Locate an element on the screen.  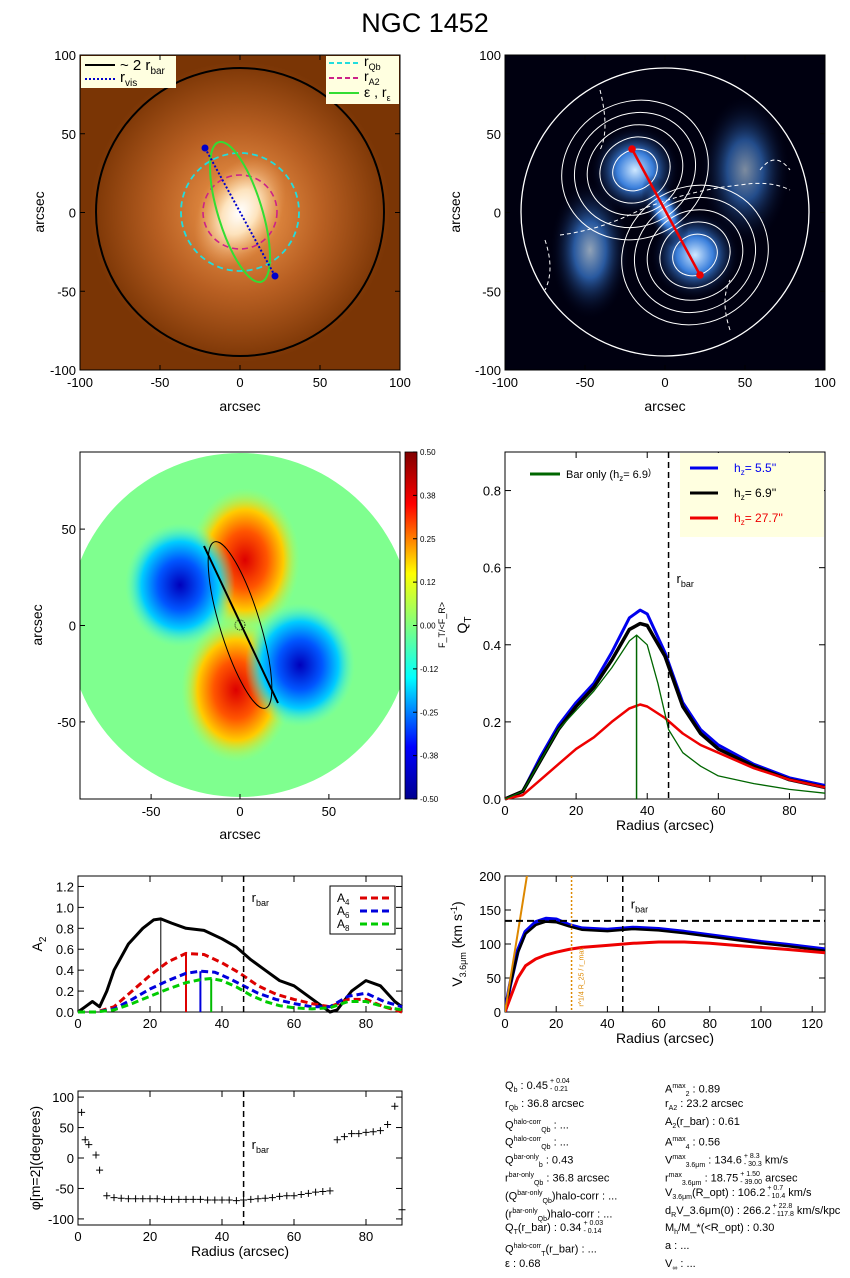
stat-label: M is located at coordinates (670, 1228).